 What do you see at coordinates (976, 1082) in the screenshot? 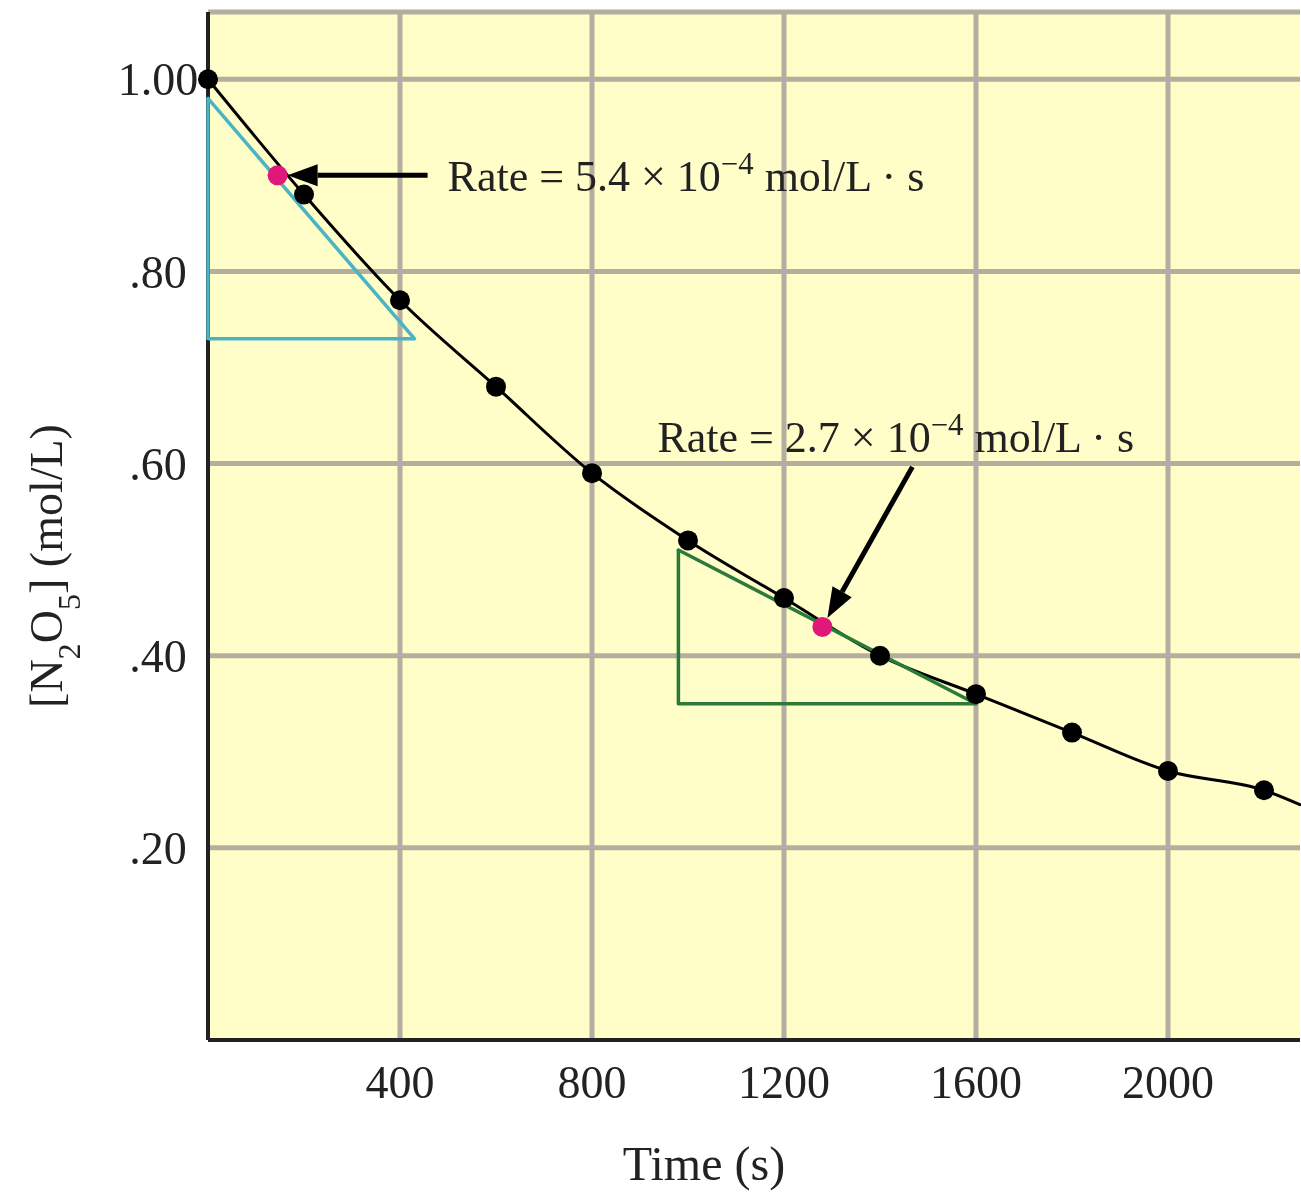
I see `x-tick-label: 1600` at bounding box center [976, 1082].